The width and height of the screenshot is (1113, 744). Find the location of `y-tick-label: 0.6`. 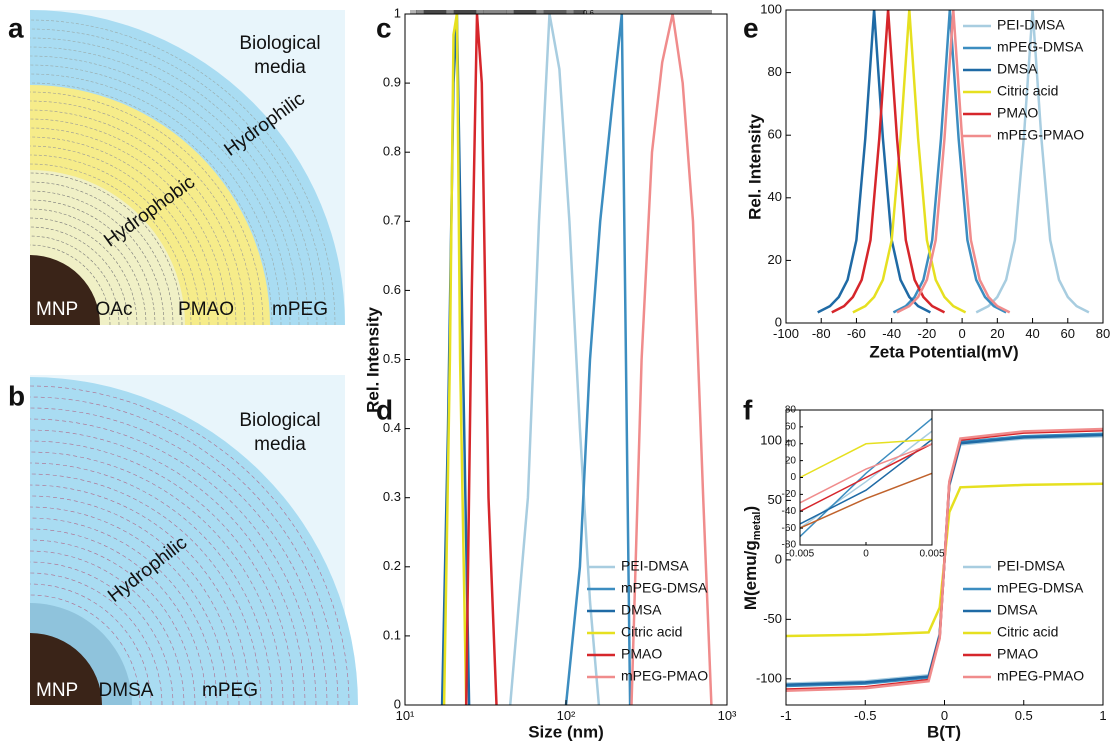

y-tick-label: 0.6 is located at coordinates (392, 289).